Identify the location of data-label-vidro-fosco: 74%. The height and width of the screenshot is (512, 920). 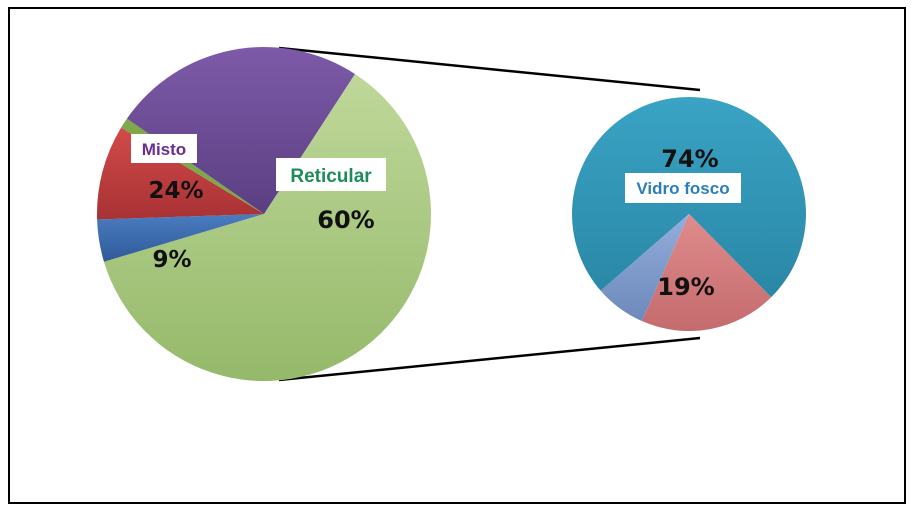
(689, 159).